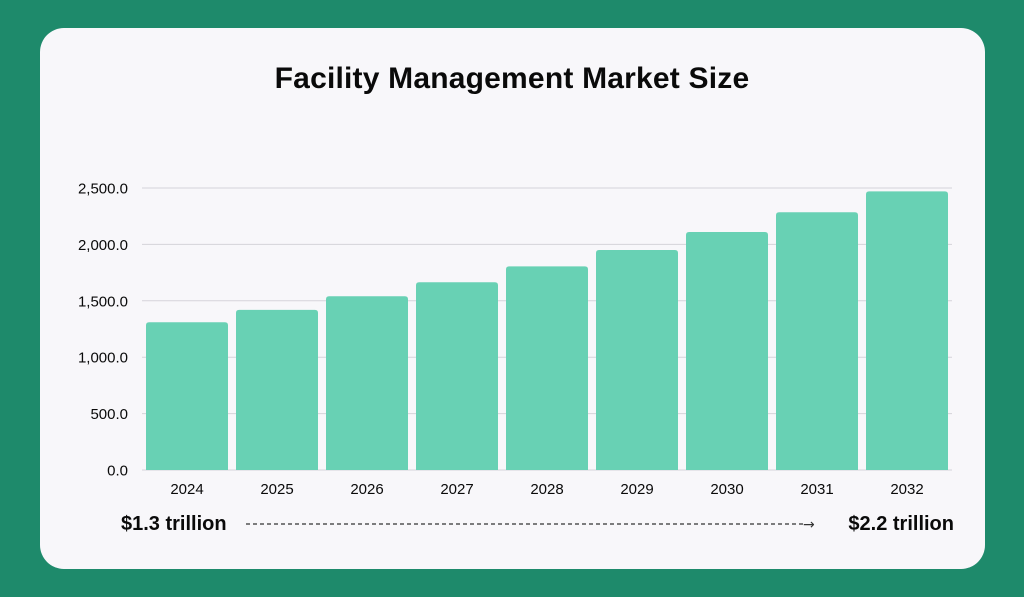 The height and width of the screenshot is (597, 1024). What do you see at coordinates (117, 471) in the screenshot?
I see `y-tick-label: 0.0` at bounding box center [117, 471].